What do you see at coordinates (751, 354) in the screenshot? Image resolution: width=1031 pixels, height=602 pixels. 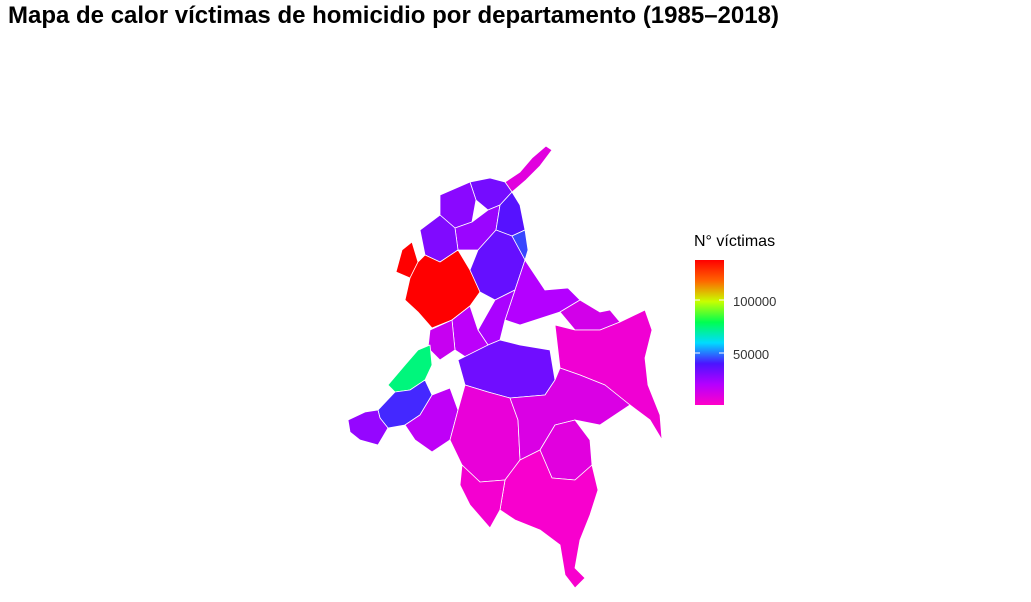 I see `legend-tick-label-50000: 50000` at bounding box center [751, 354].